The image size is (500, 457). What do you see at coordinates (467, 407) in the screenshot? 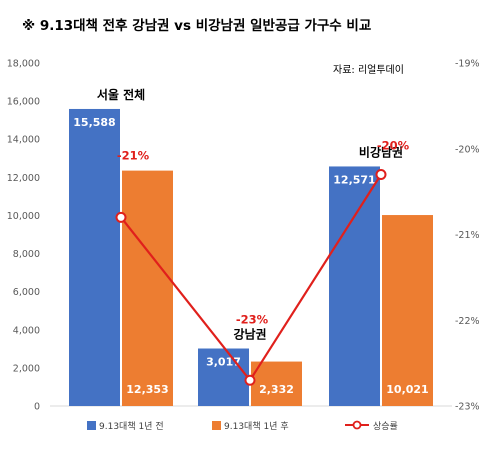
I see `right-tick-label: -23%` at bounding box center [467, 407].